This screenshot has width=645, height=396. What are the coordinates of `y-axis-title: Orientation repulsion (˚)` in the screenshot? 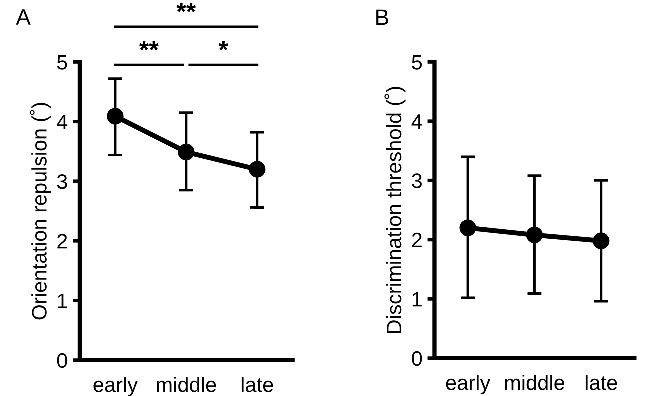 It's located at (41, 211).